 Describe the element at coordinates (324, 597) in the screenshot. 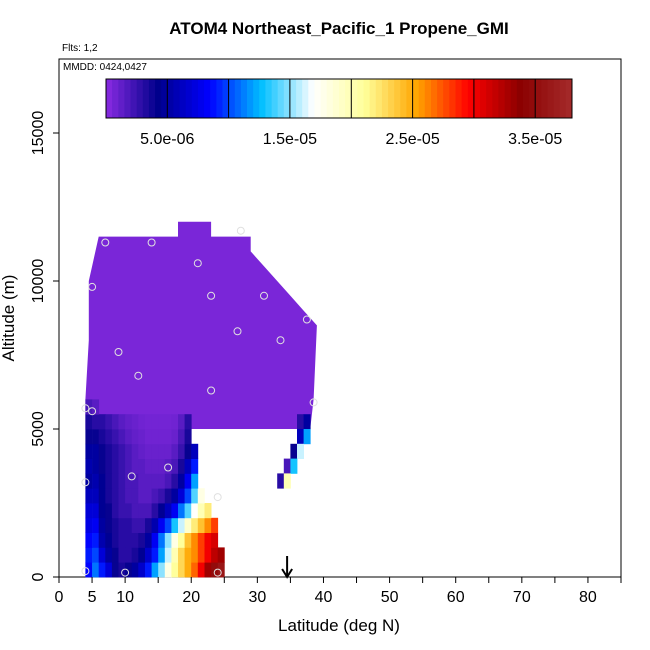

I see `x-tick-label: 40` at that location.